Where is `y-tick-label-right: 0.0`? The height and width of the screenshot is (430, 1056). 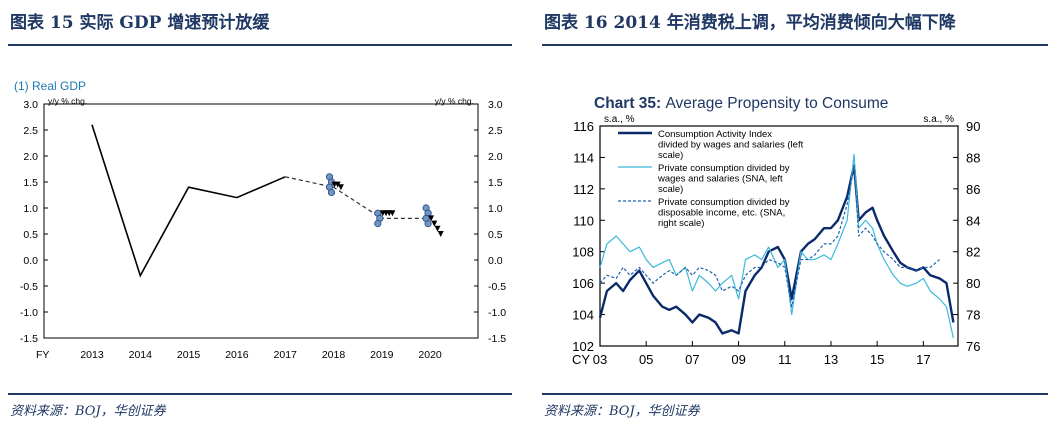 y-tick-label-right: 0.0 is located at coordinates (495, 261).